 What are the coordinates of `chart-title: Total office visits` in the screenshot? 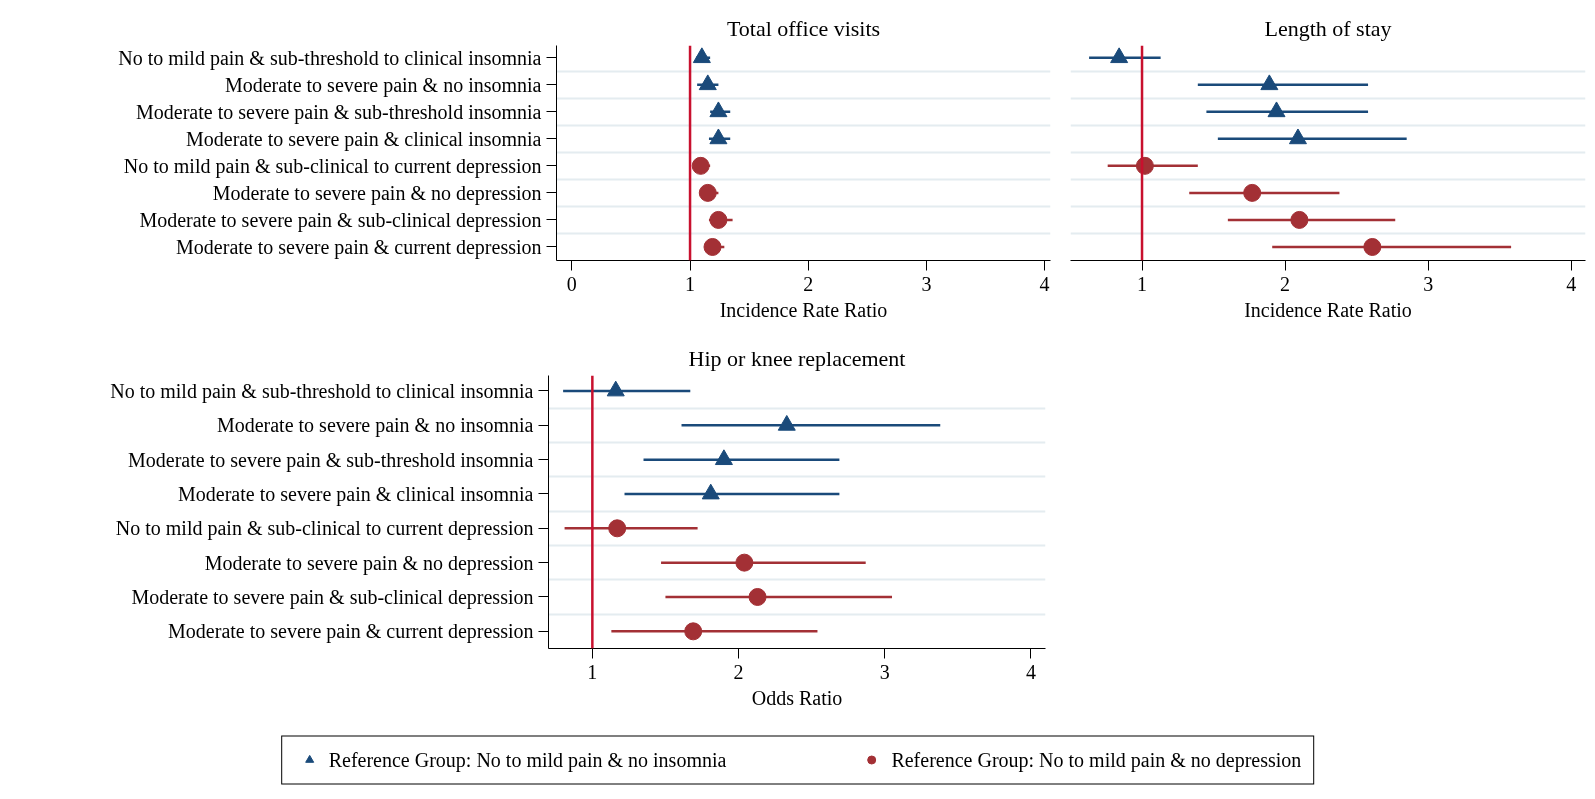 It's located at (803, 28).